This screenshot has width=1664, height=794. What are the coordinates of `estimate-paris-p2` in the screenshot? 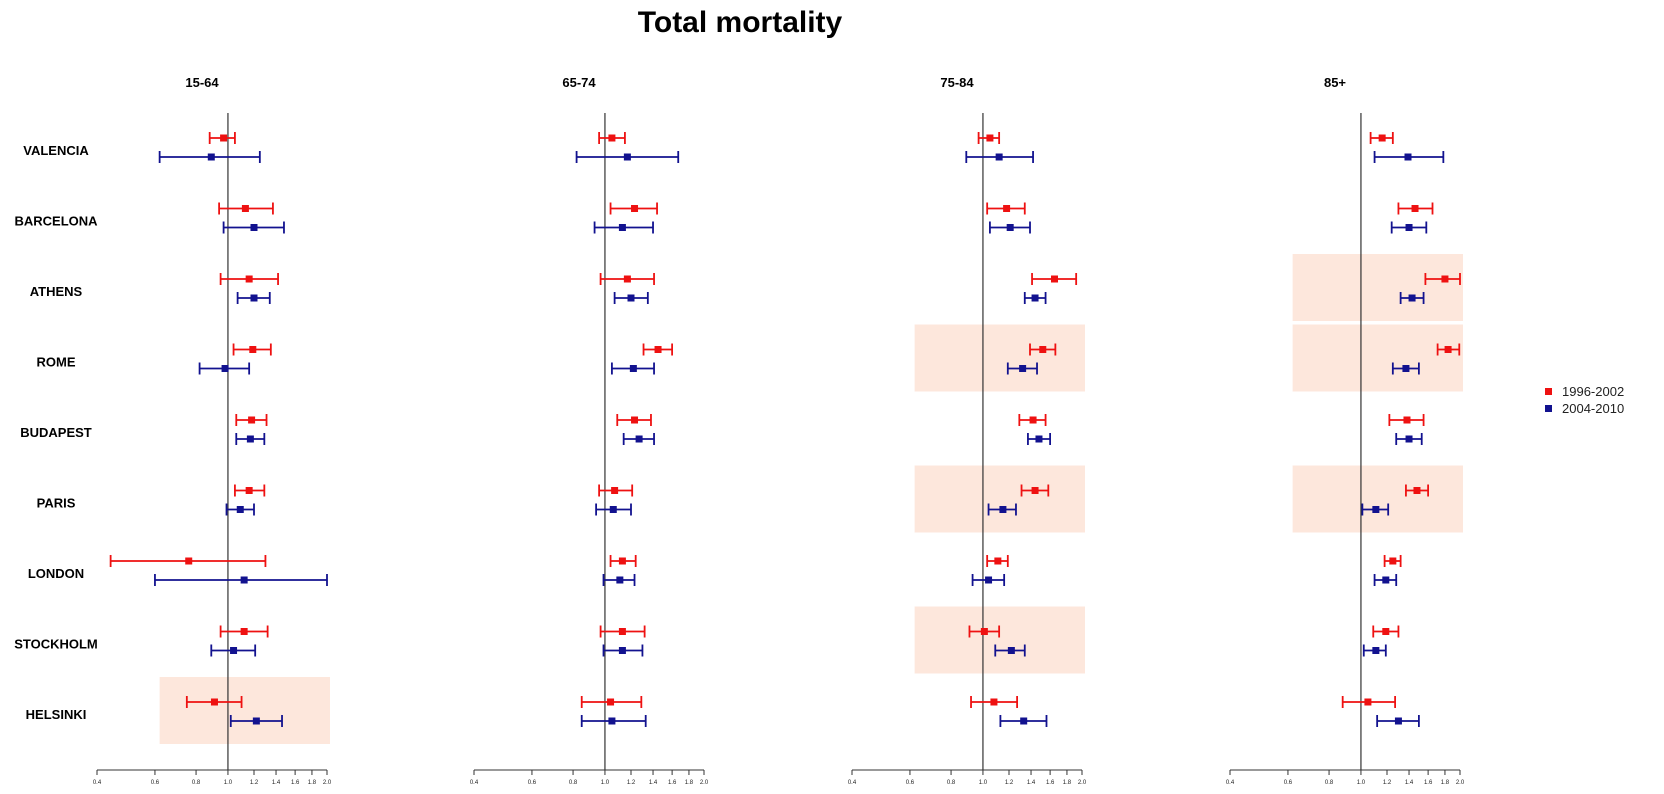 It's located at (240, 509).